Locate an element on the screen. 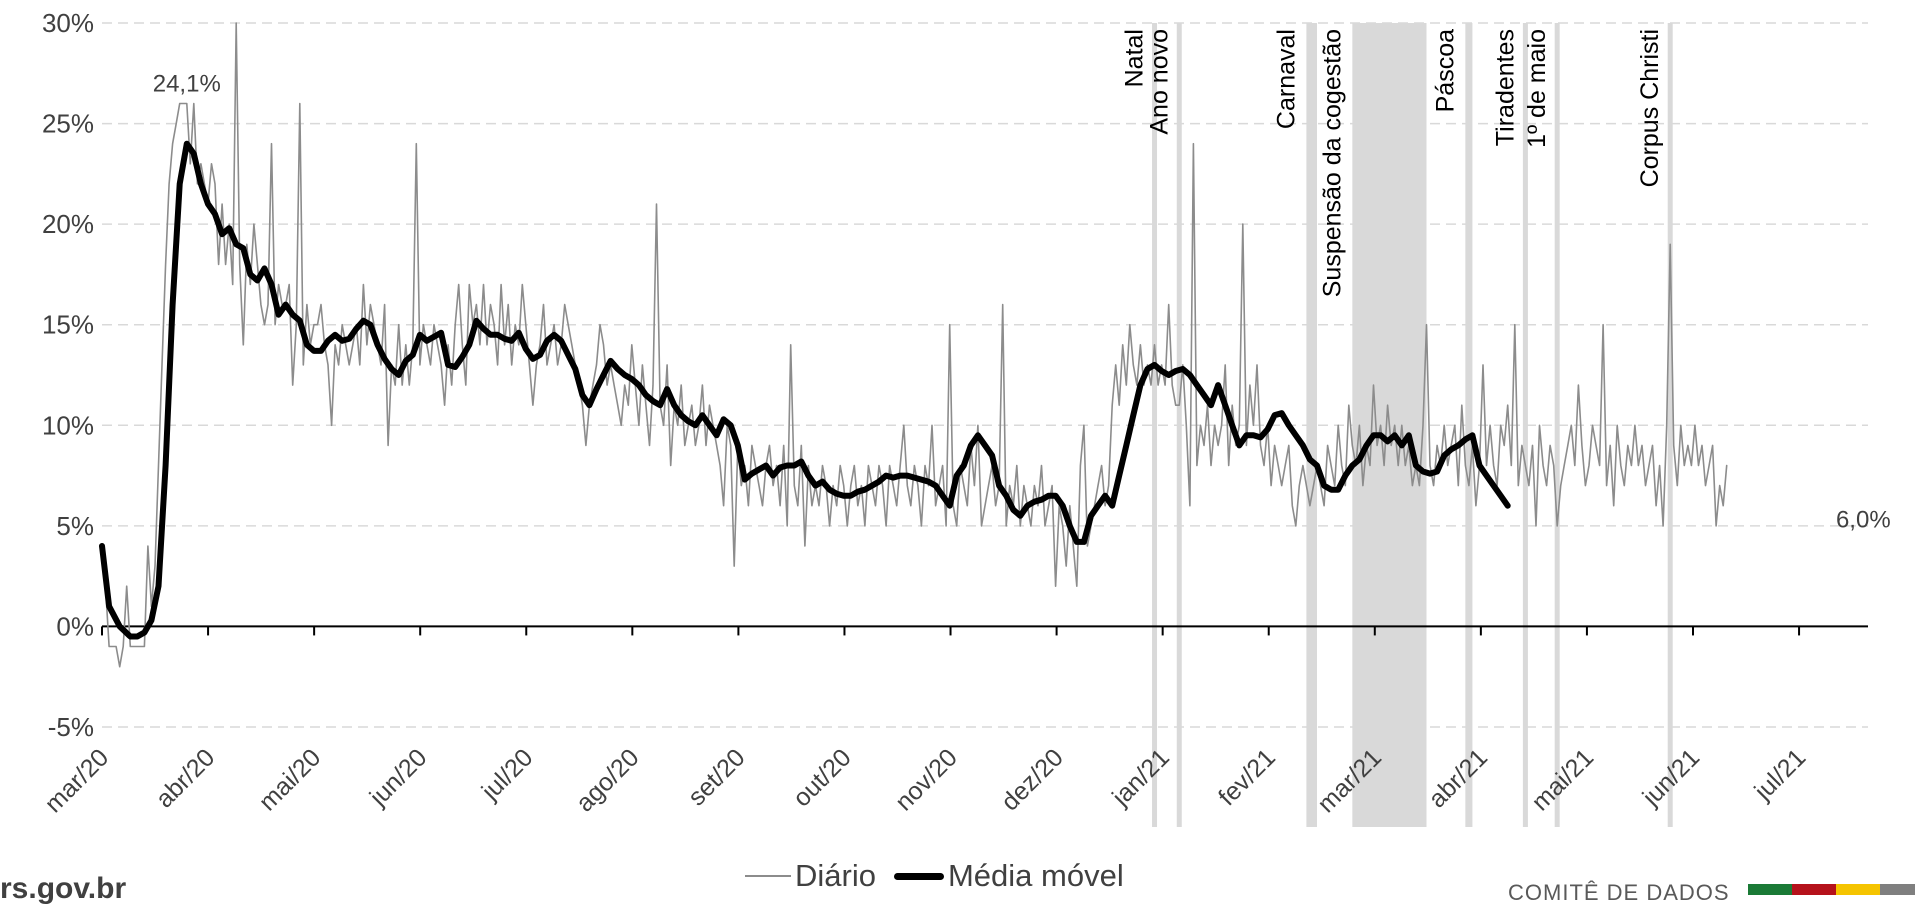  x-tick-label: jul/21 is located at coordinates (1780, 774).